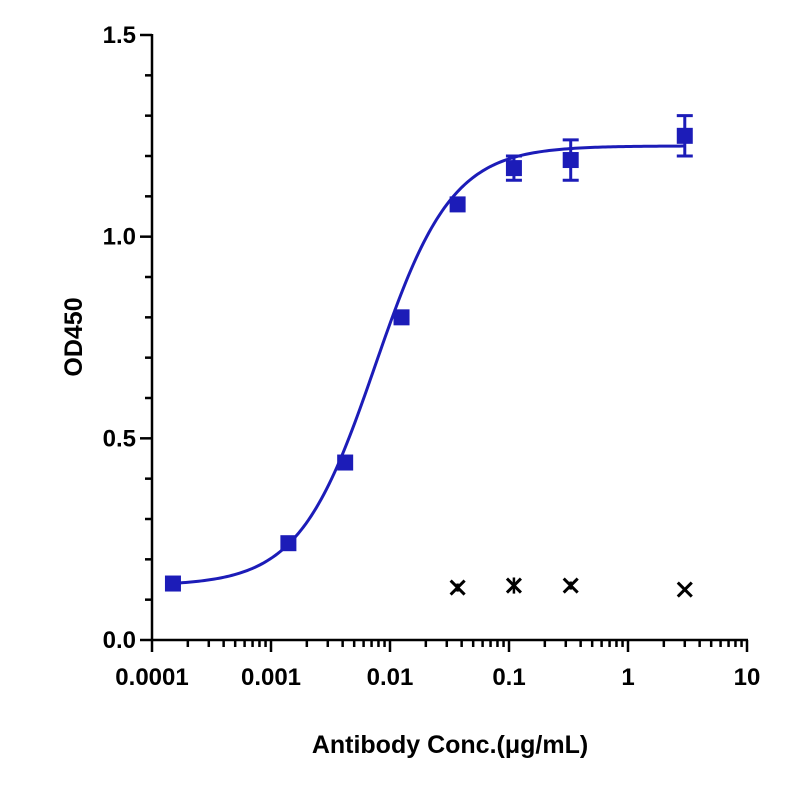 This screenshot has height=798, width=793. I want to click on x-axis-title: Antibody Conc.(μg/mL), so click(450, 745).